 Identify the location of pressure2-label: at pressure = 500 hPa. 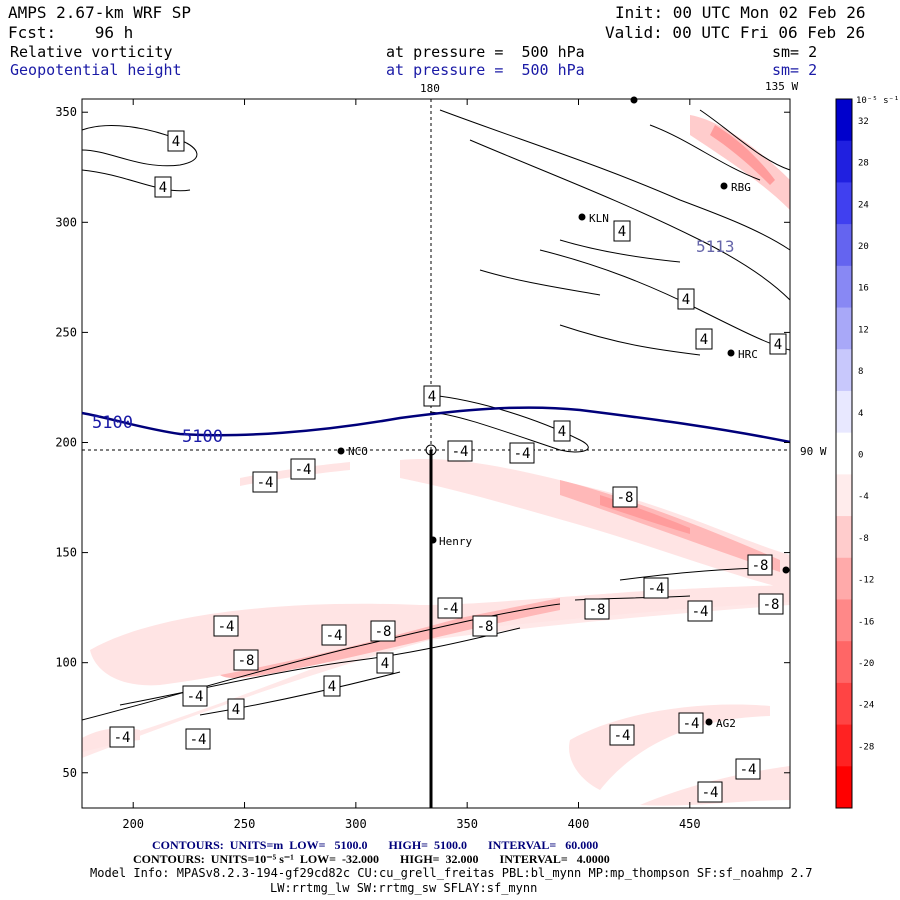
(485, 70).